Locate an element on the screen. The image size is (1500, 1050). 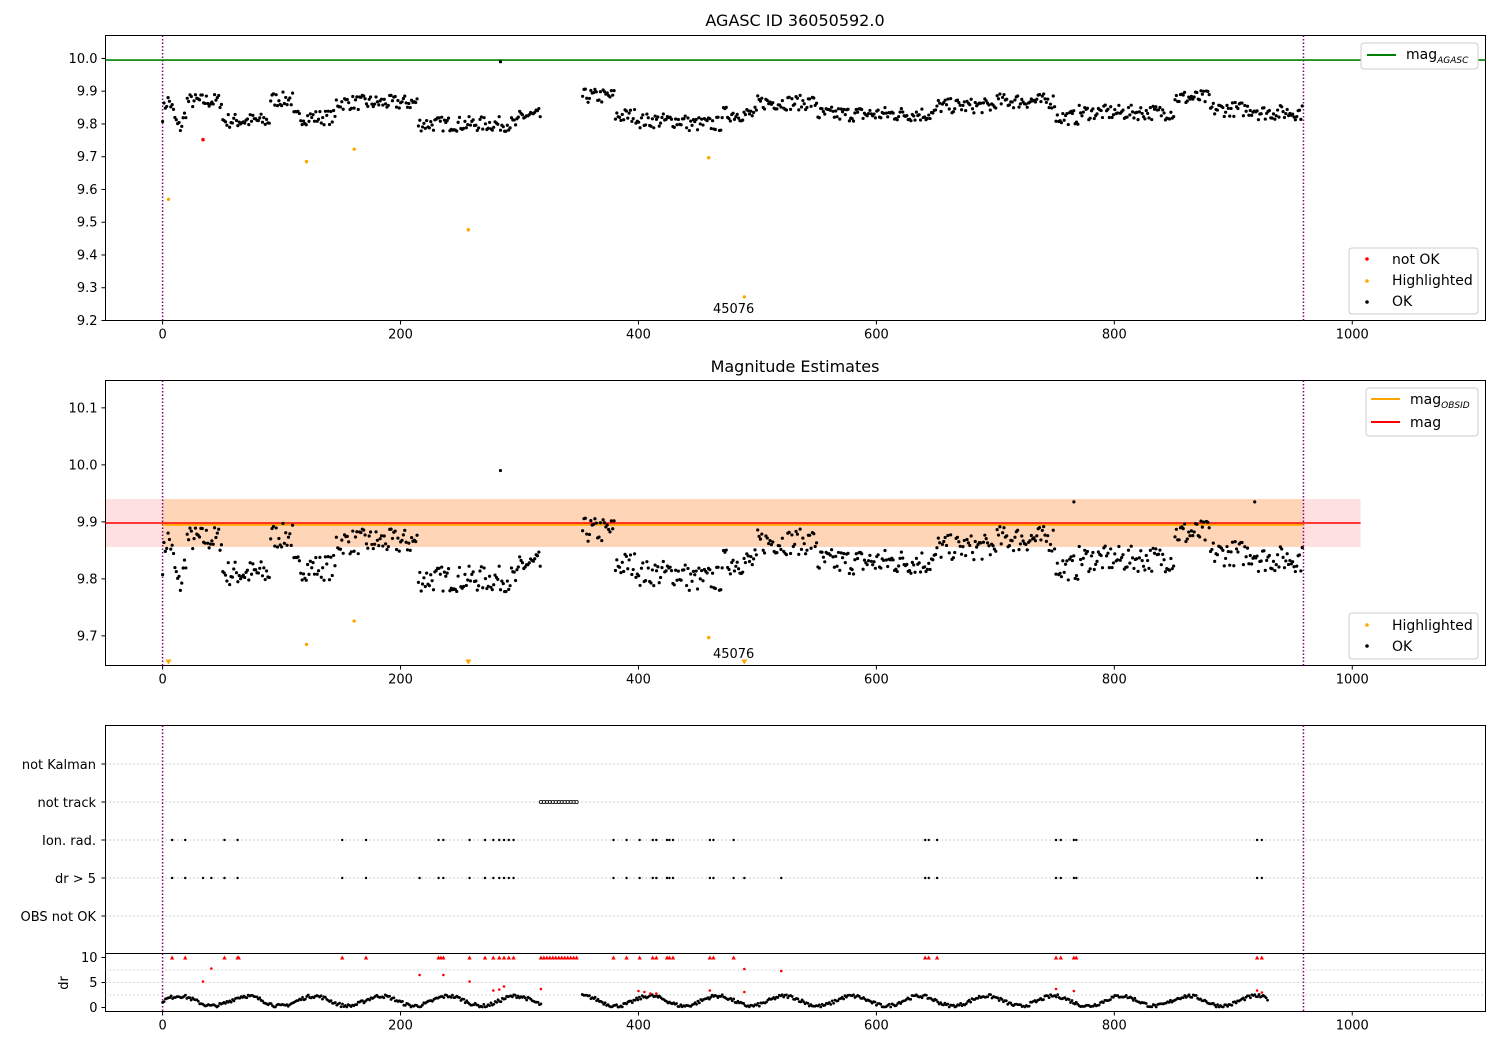
ok-points is located at coordinates (732, 96).